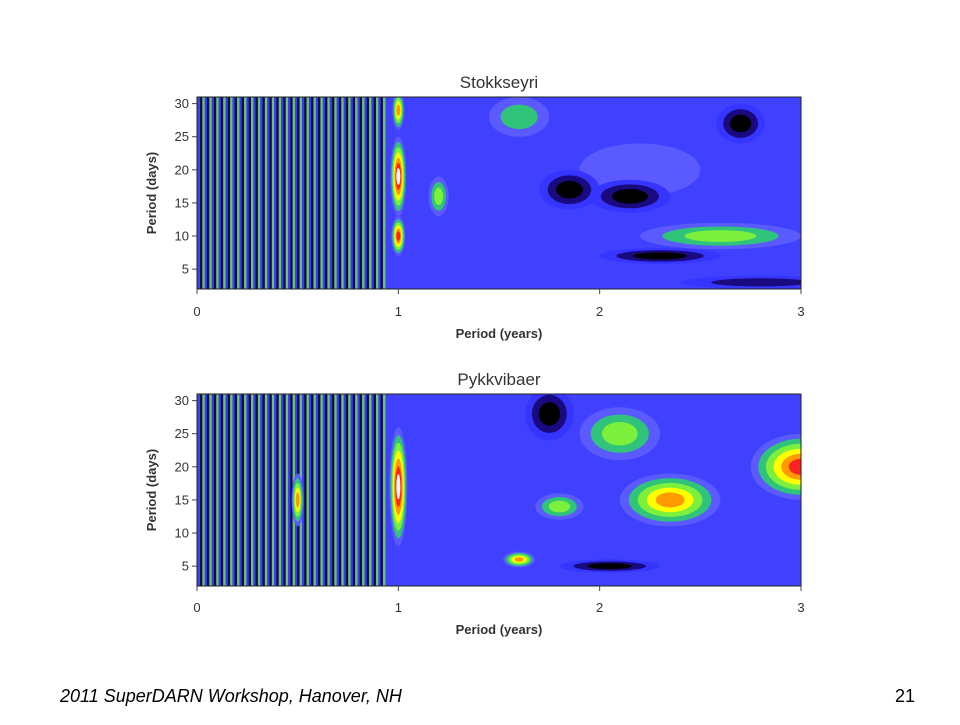 Image resolution: width=960 pixels, height=725 pixels. What do you see at coordinates (182, 433) in the screenshot?
I see `y-tick-label: 25` at bounding box center [182, 433].